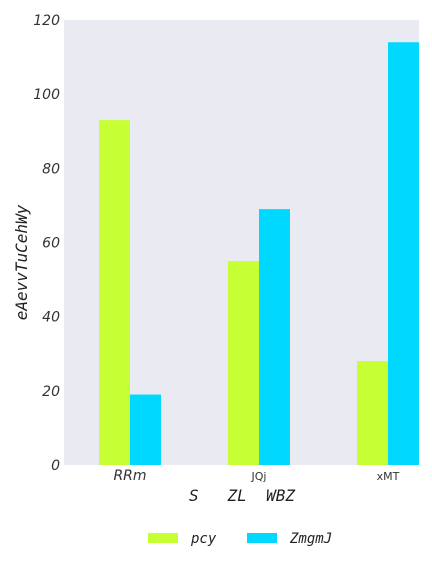  I want to click on x-tick-label: RRm, so click(129, 476).